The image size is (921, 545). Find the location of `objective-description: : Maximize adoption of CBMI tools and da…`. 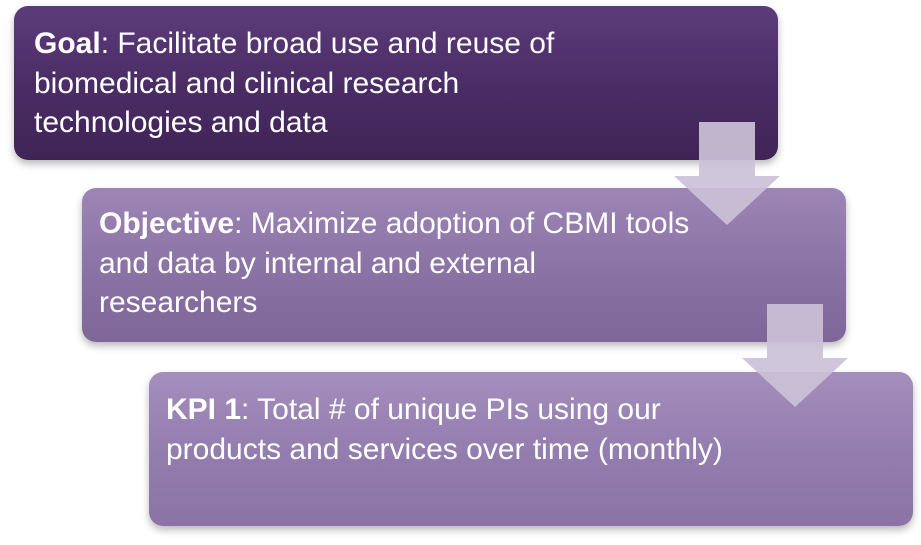

objective-description: : Maximize adoption of CBMI tools and da… is located at coordinates (394, 263).